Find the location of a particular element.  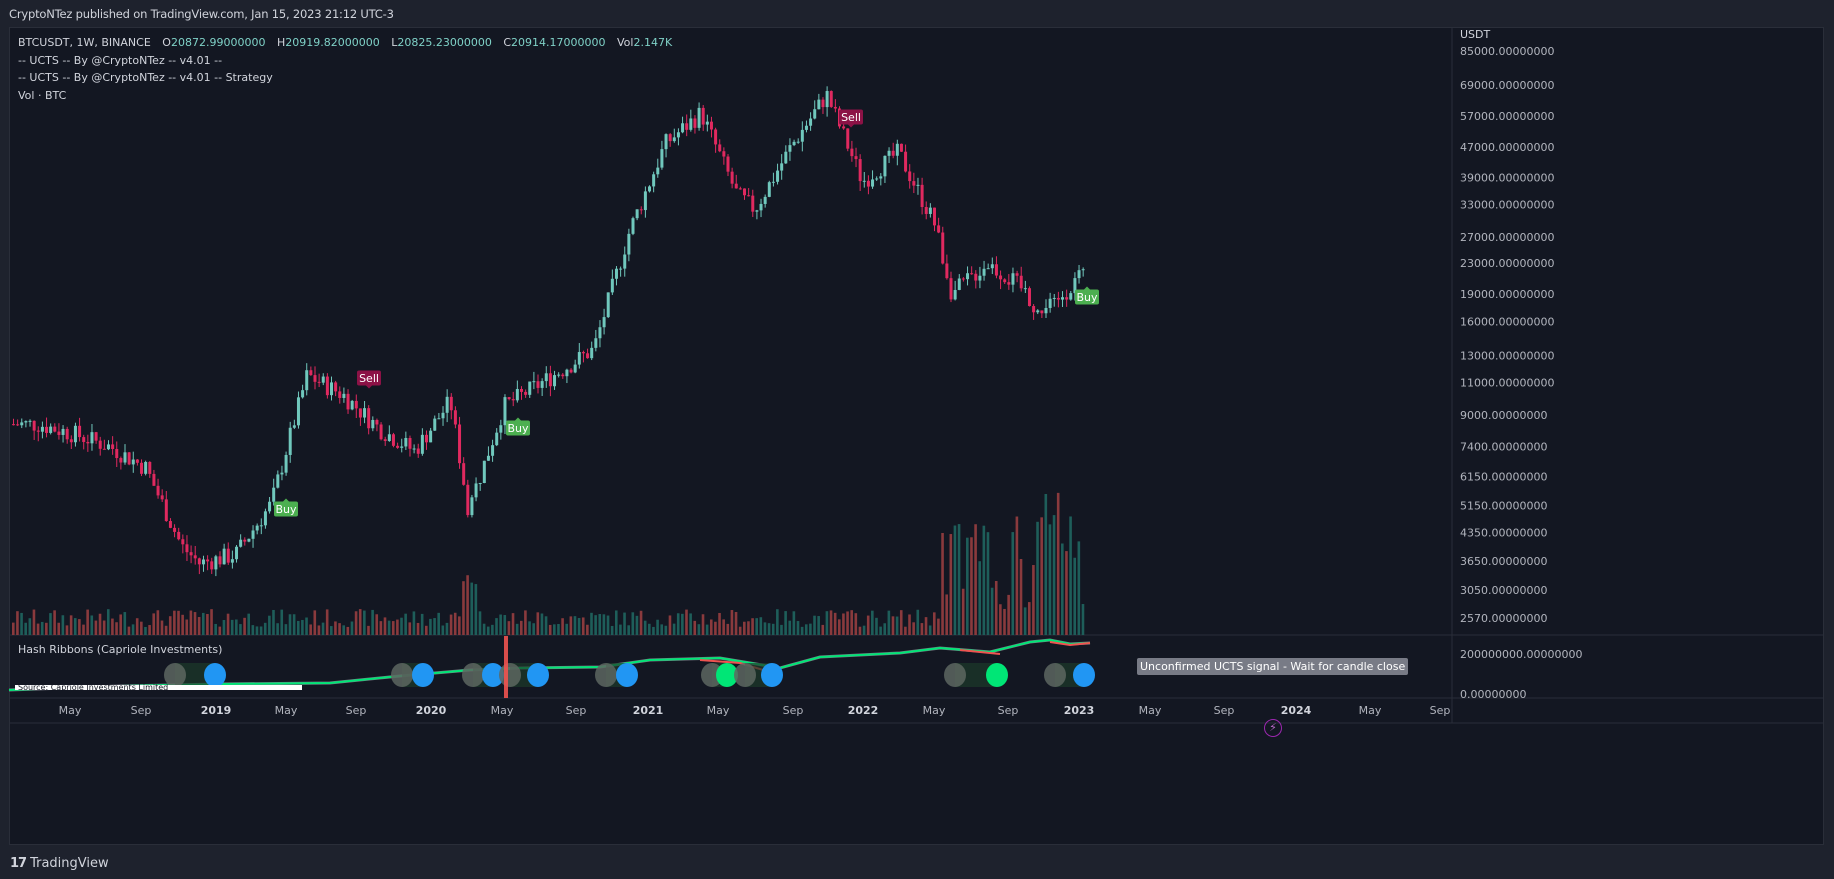

low-label: L is located at coordinates (394, 42).